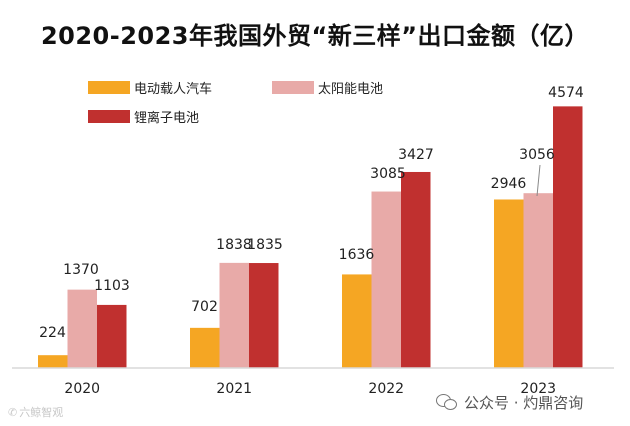  What do you see at coordinates (388, 174) in the screenshot?
I see `data-label-2022-1: 3085` at bounding box center [388, 174].